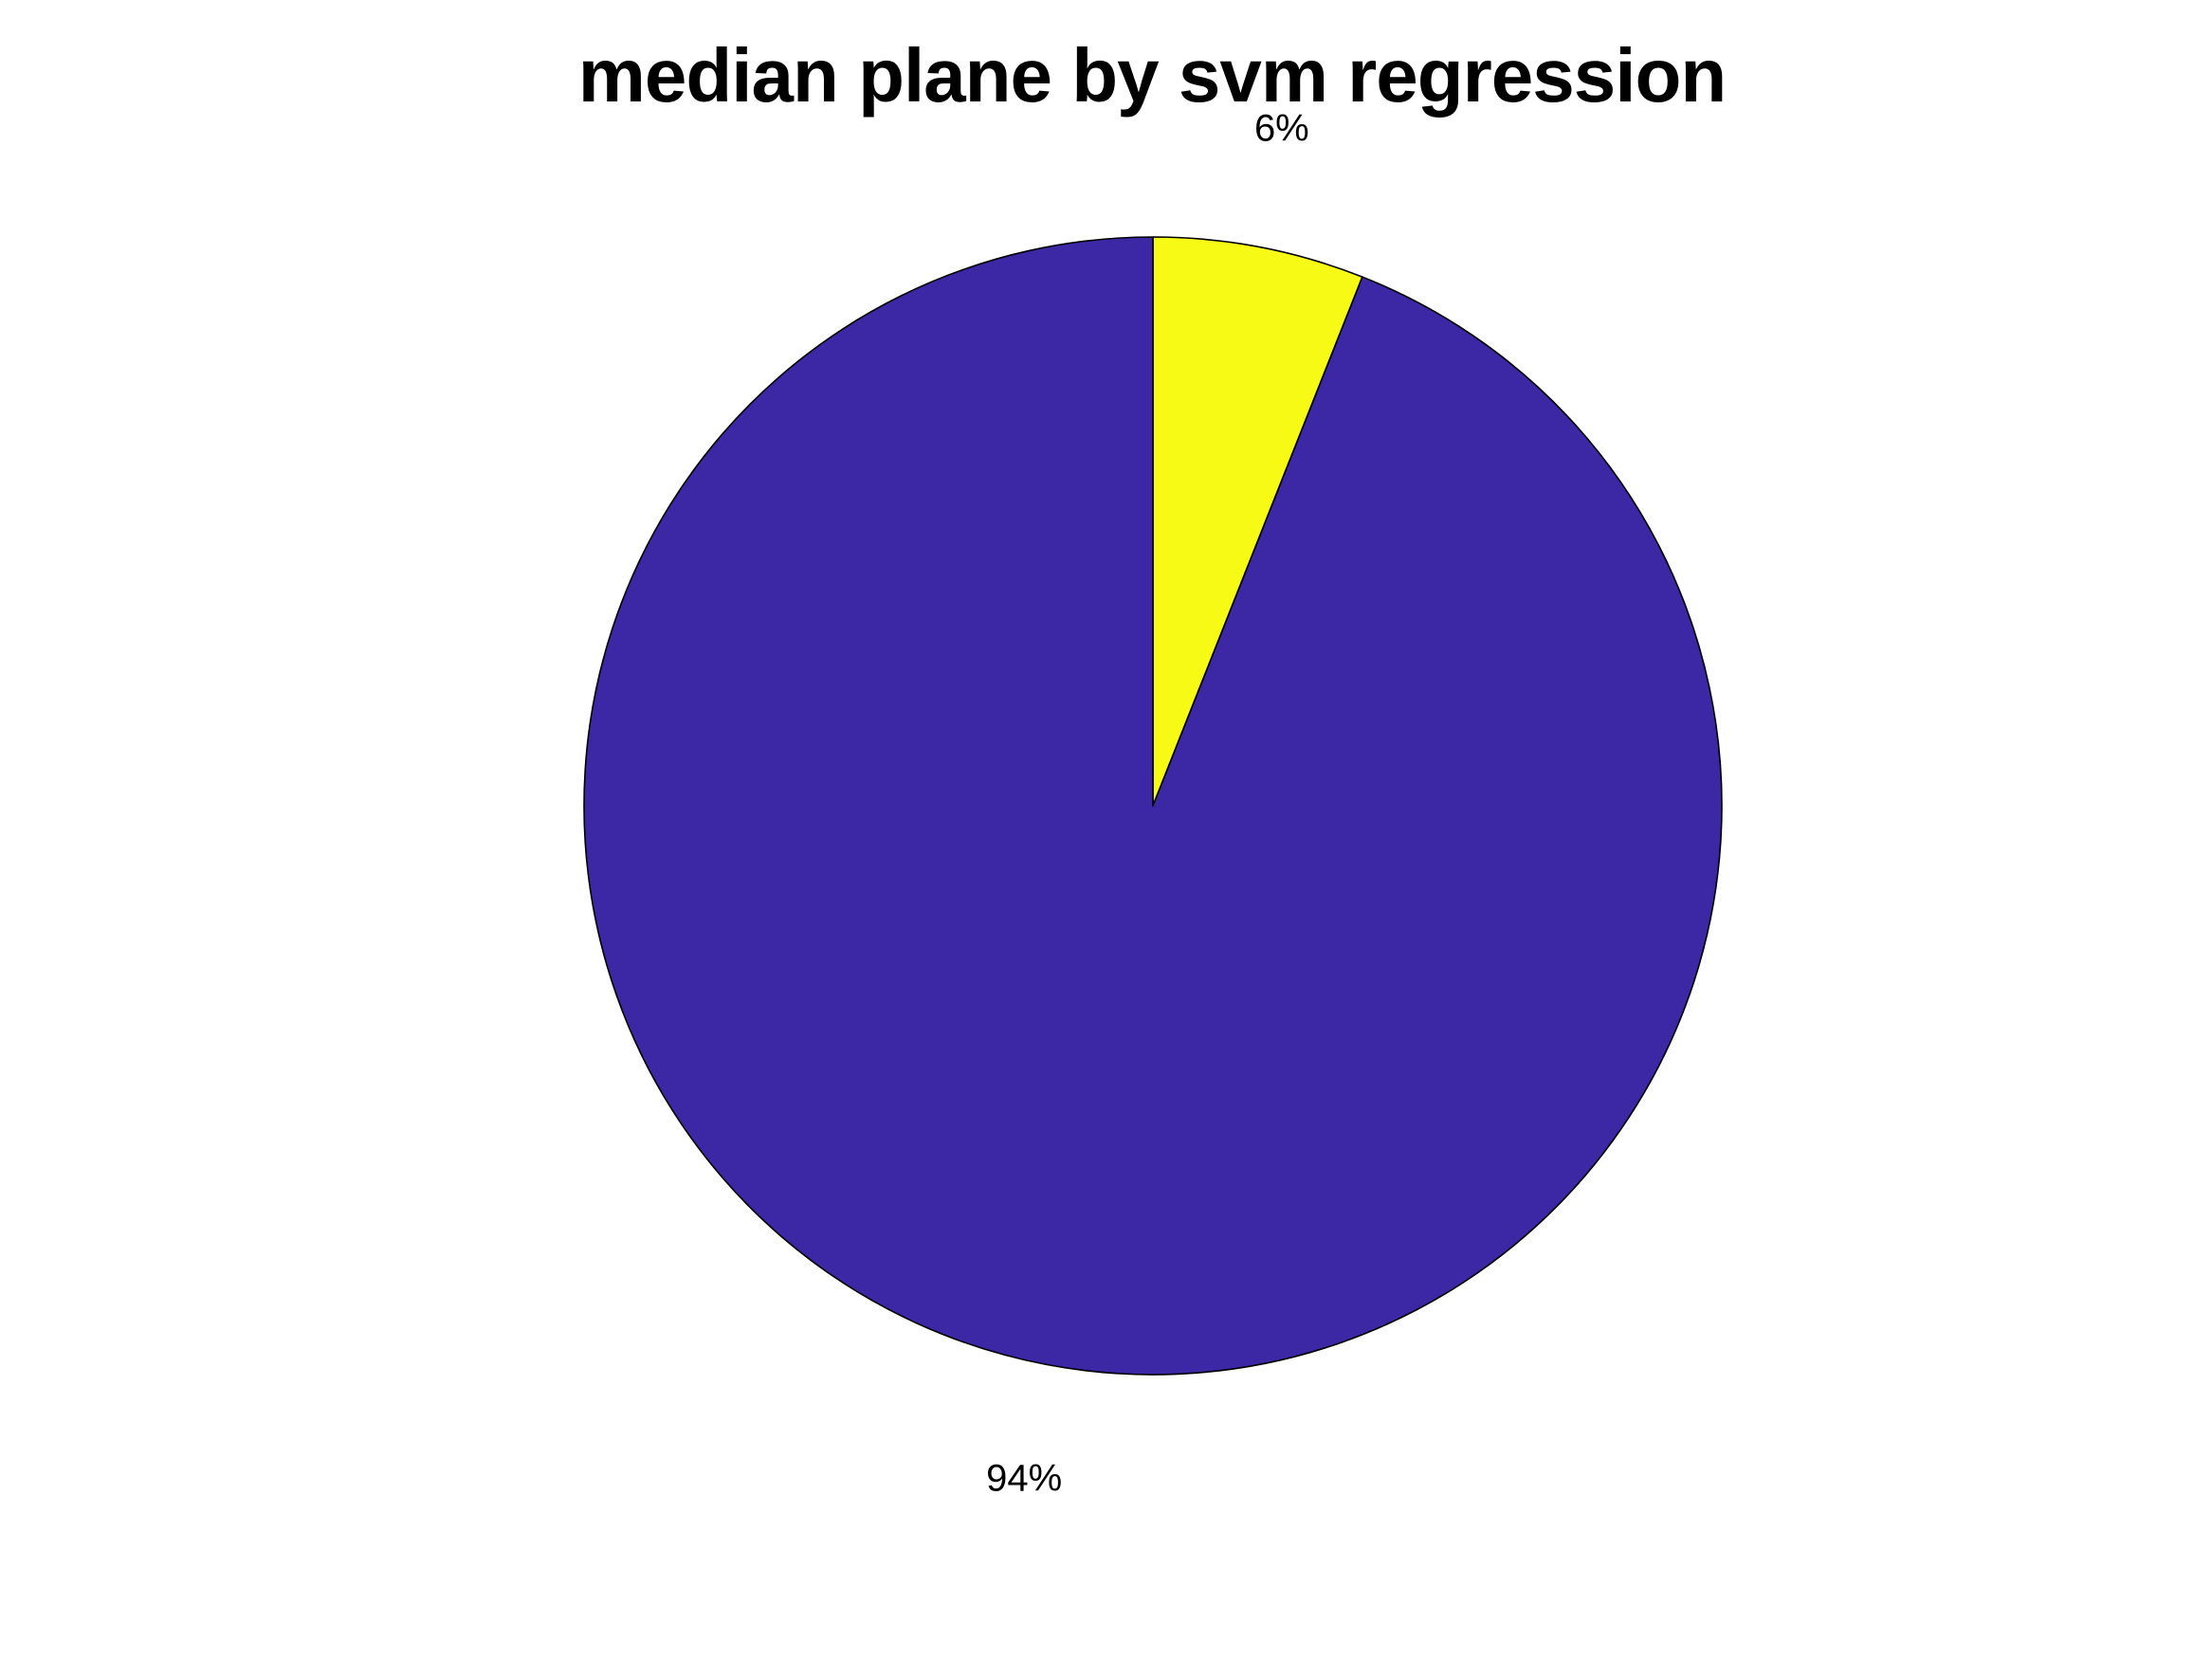 Image resolution: width=2212 pixels, height=1659 pixels. Describe the element at coordinates (1281, 128) in the screenshot. I see `pie-slice-label-0: 6%` at that location.